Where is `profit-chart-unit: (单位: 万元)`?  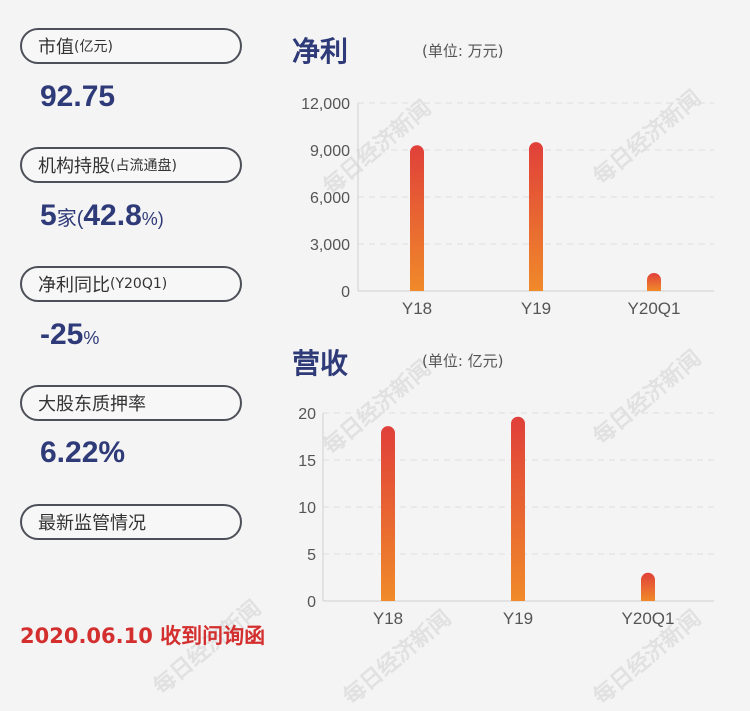
profit-chart-unit: (单位: 万元) is located at coordinates (463, 51).